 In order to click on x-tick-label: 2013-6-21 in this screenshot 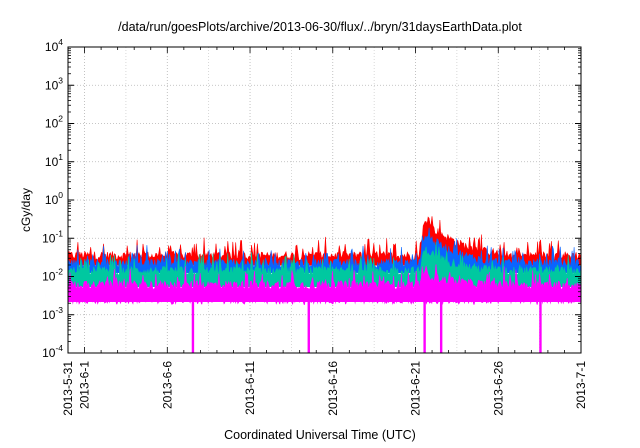, I will do `click(416, 388)`.